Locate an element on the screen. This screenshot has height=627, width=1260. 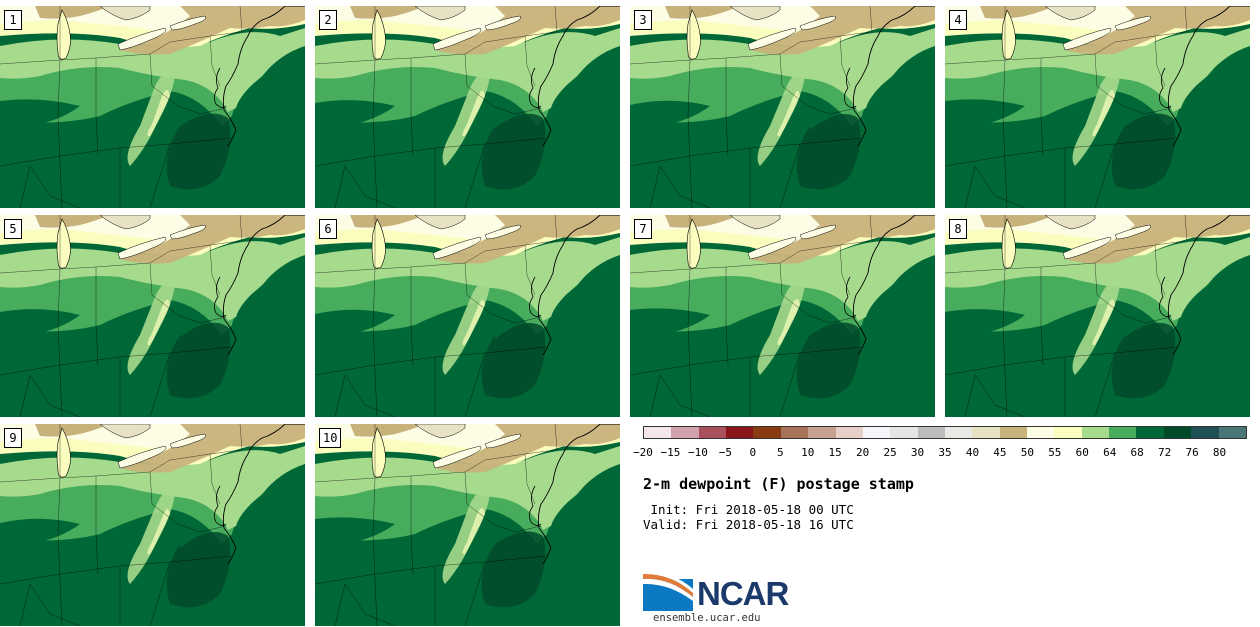
map-panel-2: 2 is located at coordinates (467, 107).